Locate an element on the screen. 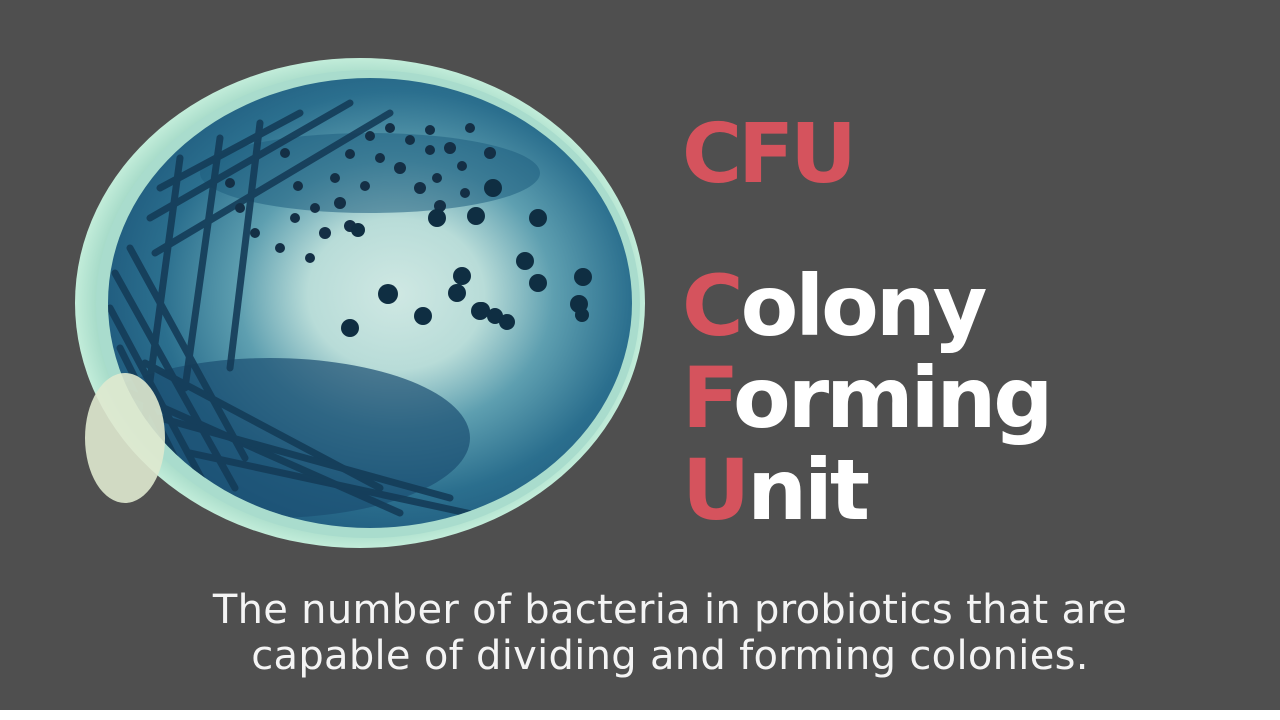 Image resolution: width=1280 pixels, height=720 pixels. word-initial: C is located at coordinates (713, 306).